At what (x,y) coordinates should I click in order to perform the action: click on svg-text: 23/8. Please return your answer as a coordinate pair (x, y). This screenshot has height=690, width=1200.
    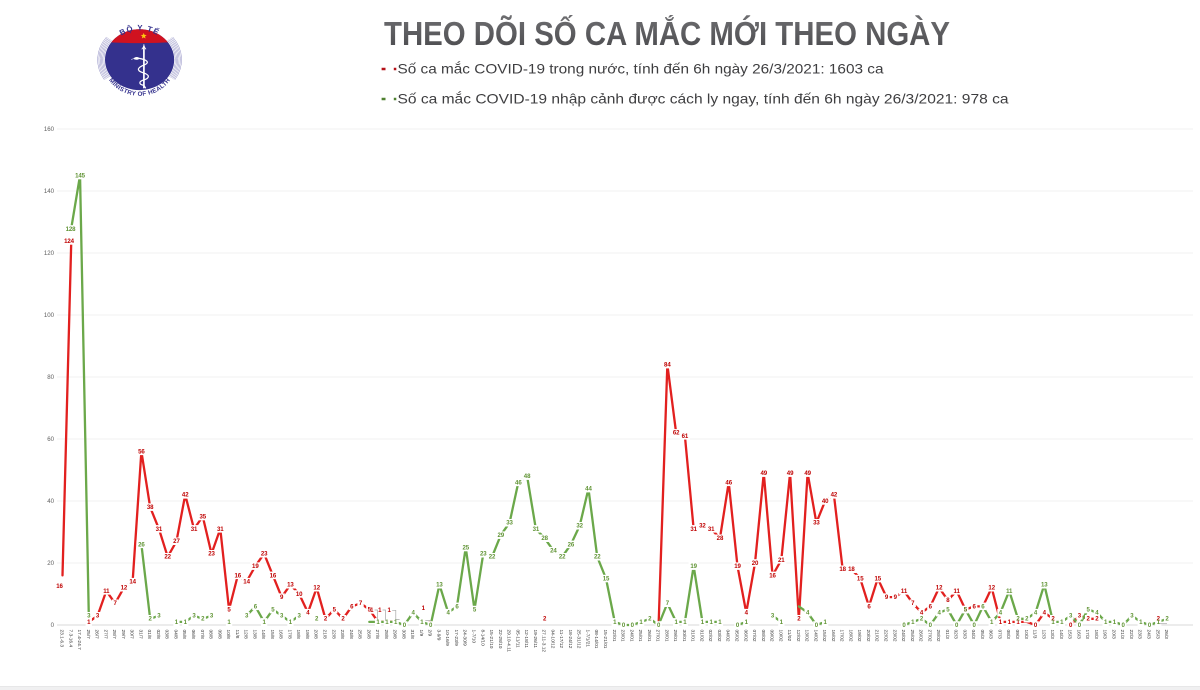
    Looking at the image, I should click on (342, 635).